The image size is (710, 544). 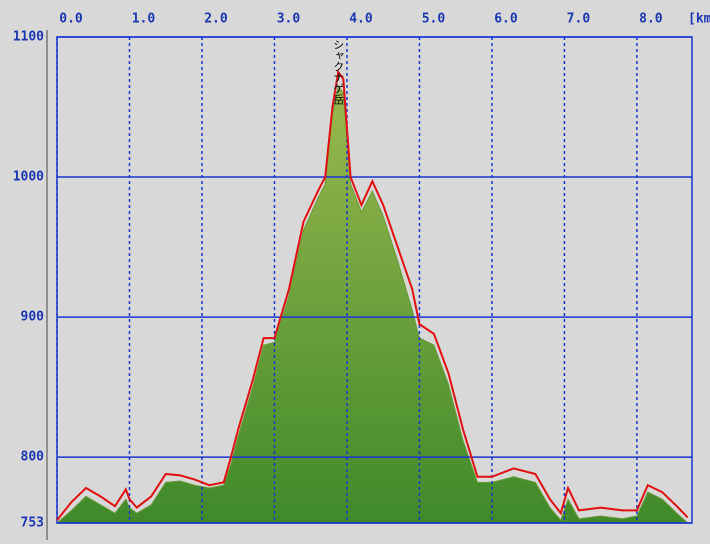 What do you see at coordinates (434, 19) in the screenshot?
I see `x-tick-label: 5.0` at bounding box center [434, 19].